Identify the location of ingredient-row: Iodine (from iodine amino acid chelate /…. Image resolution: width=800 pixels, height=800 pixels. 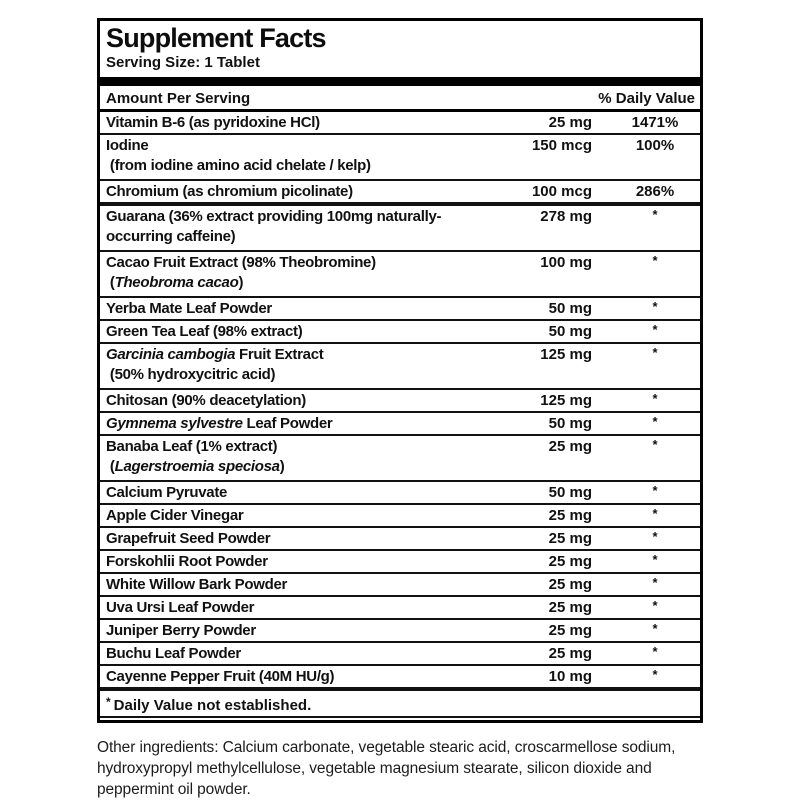
(400, 158).